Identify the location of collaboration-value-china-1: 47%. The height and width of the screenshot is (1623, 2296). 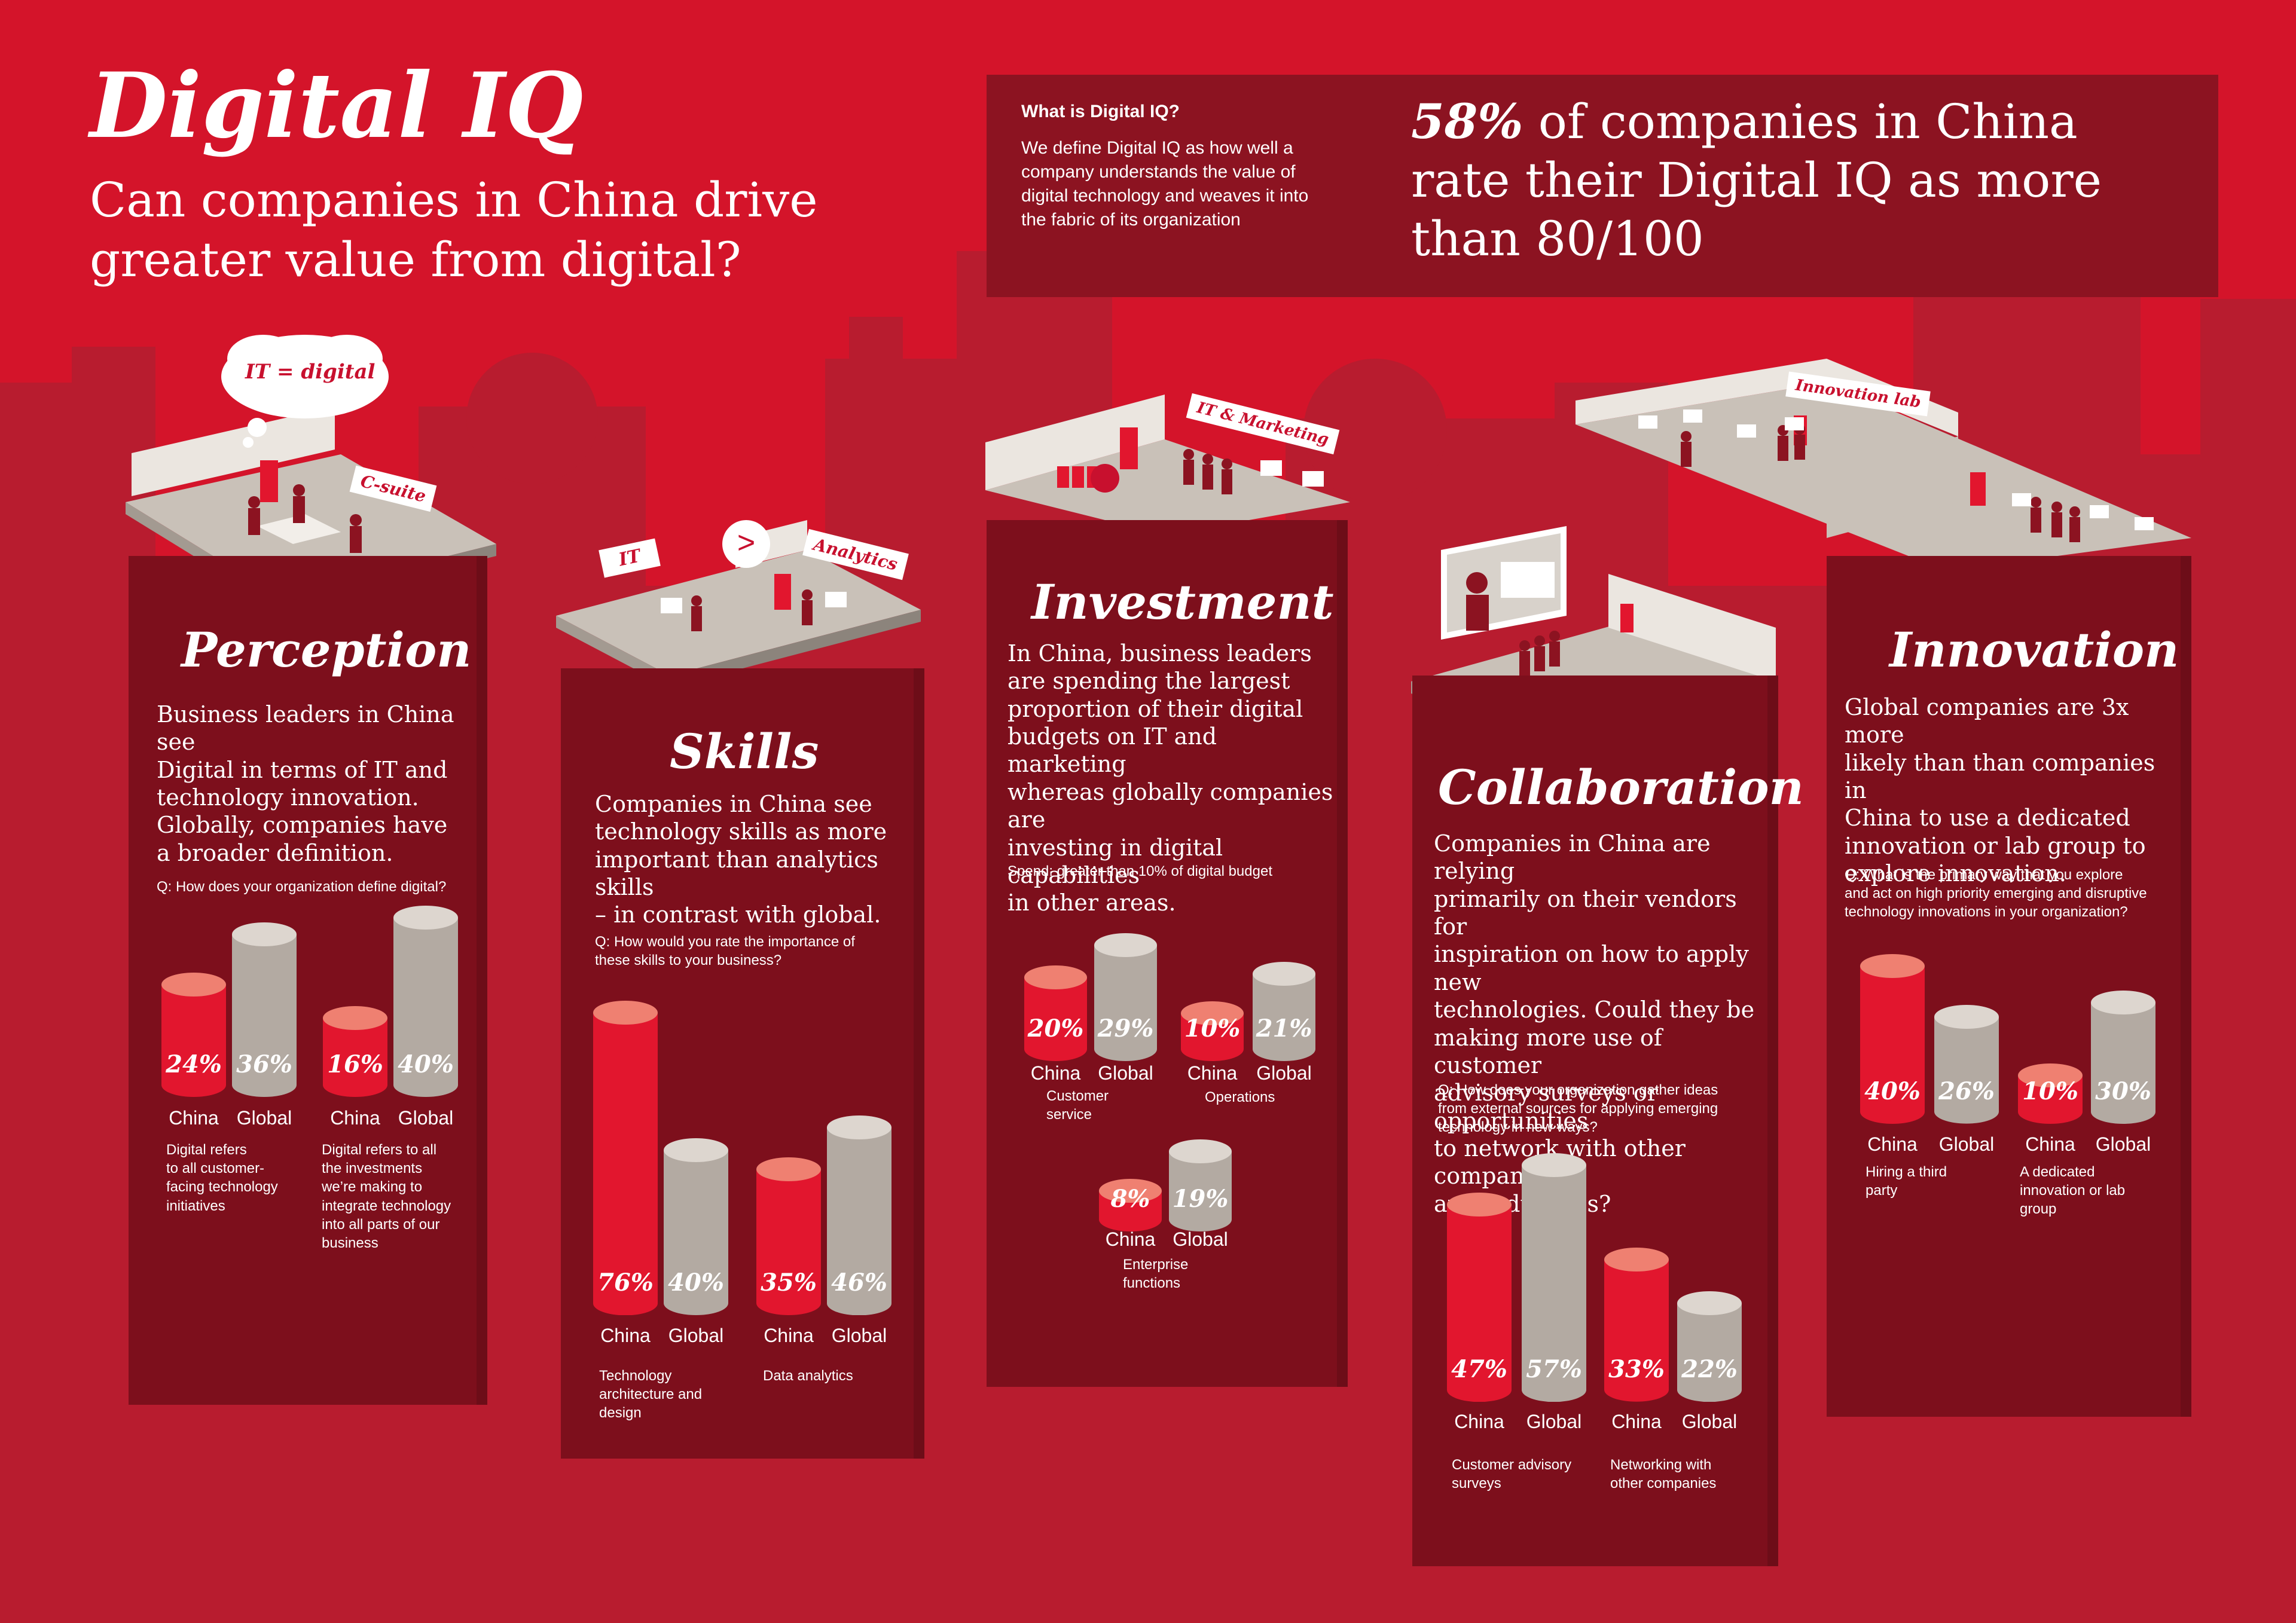
(1479, 1369).